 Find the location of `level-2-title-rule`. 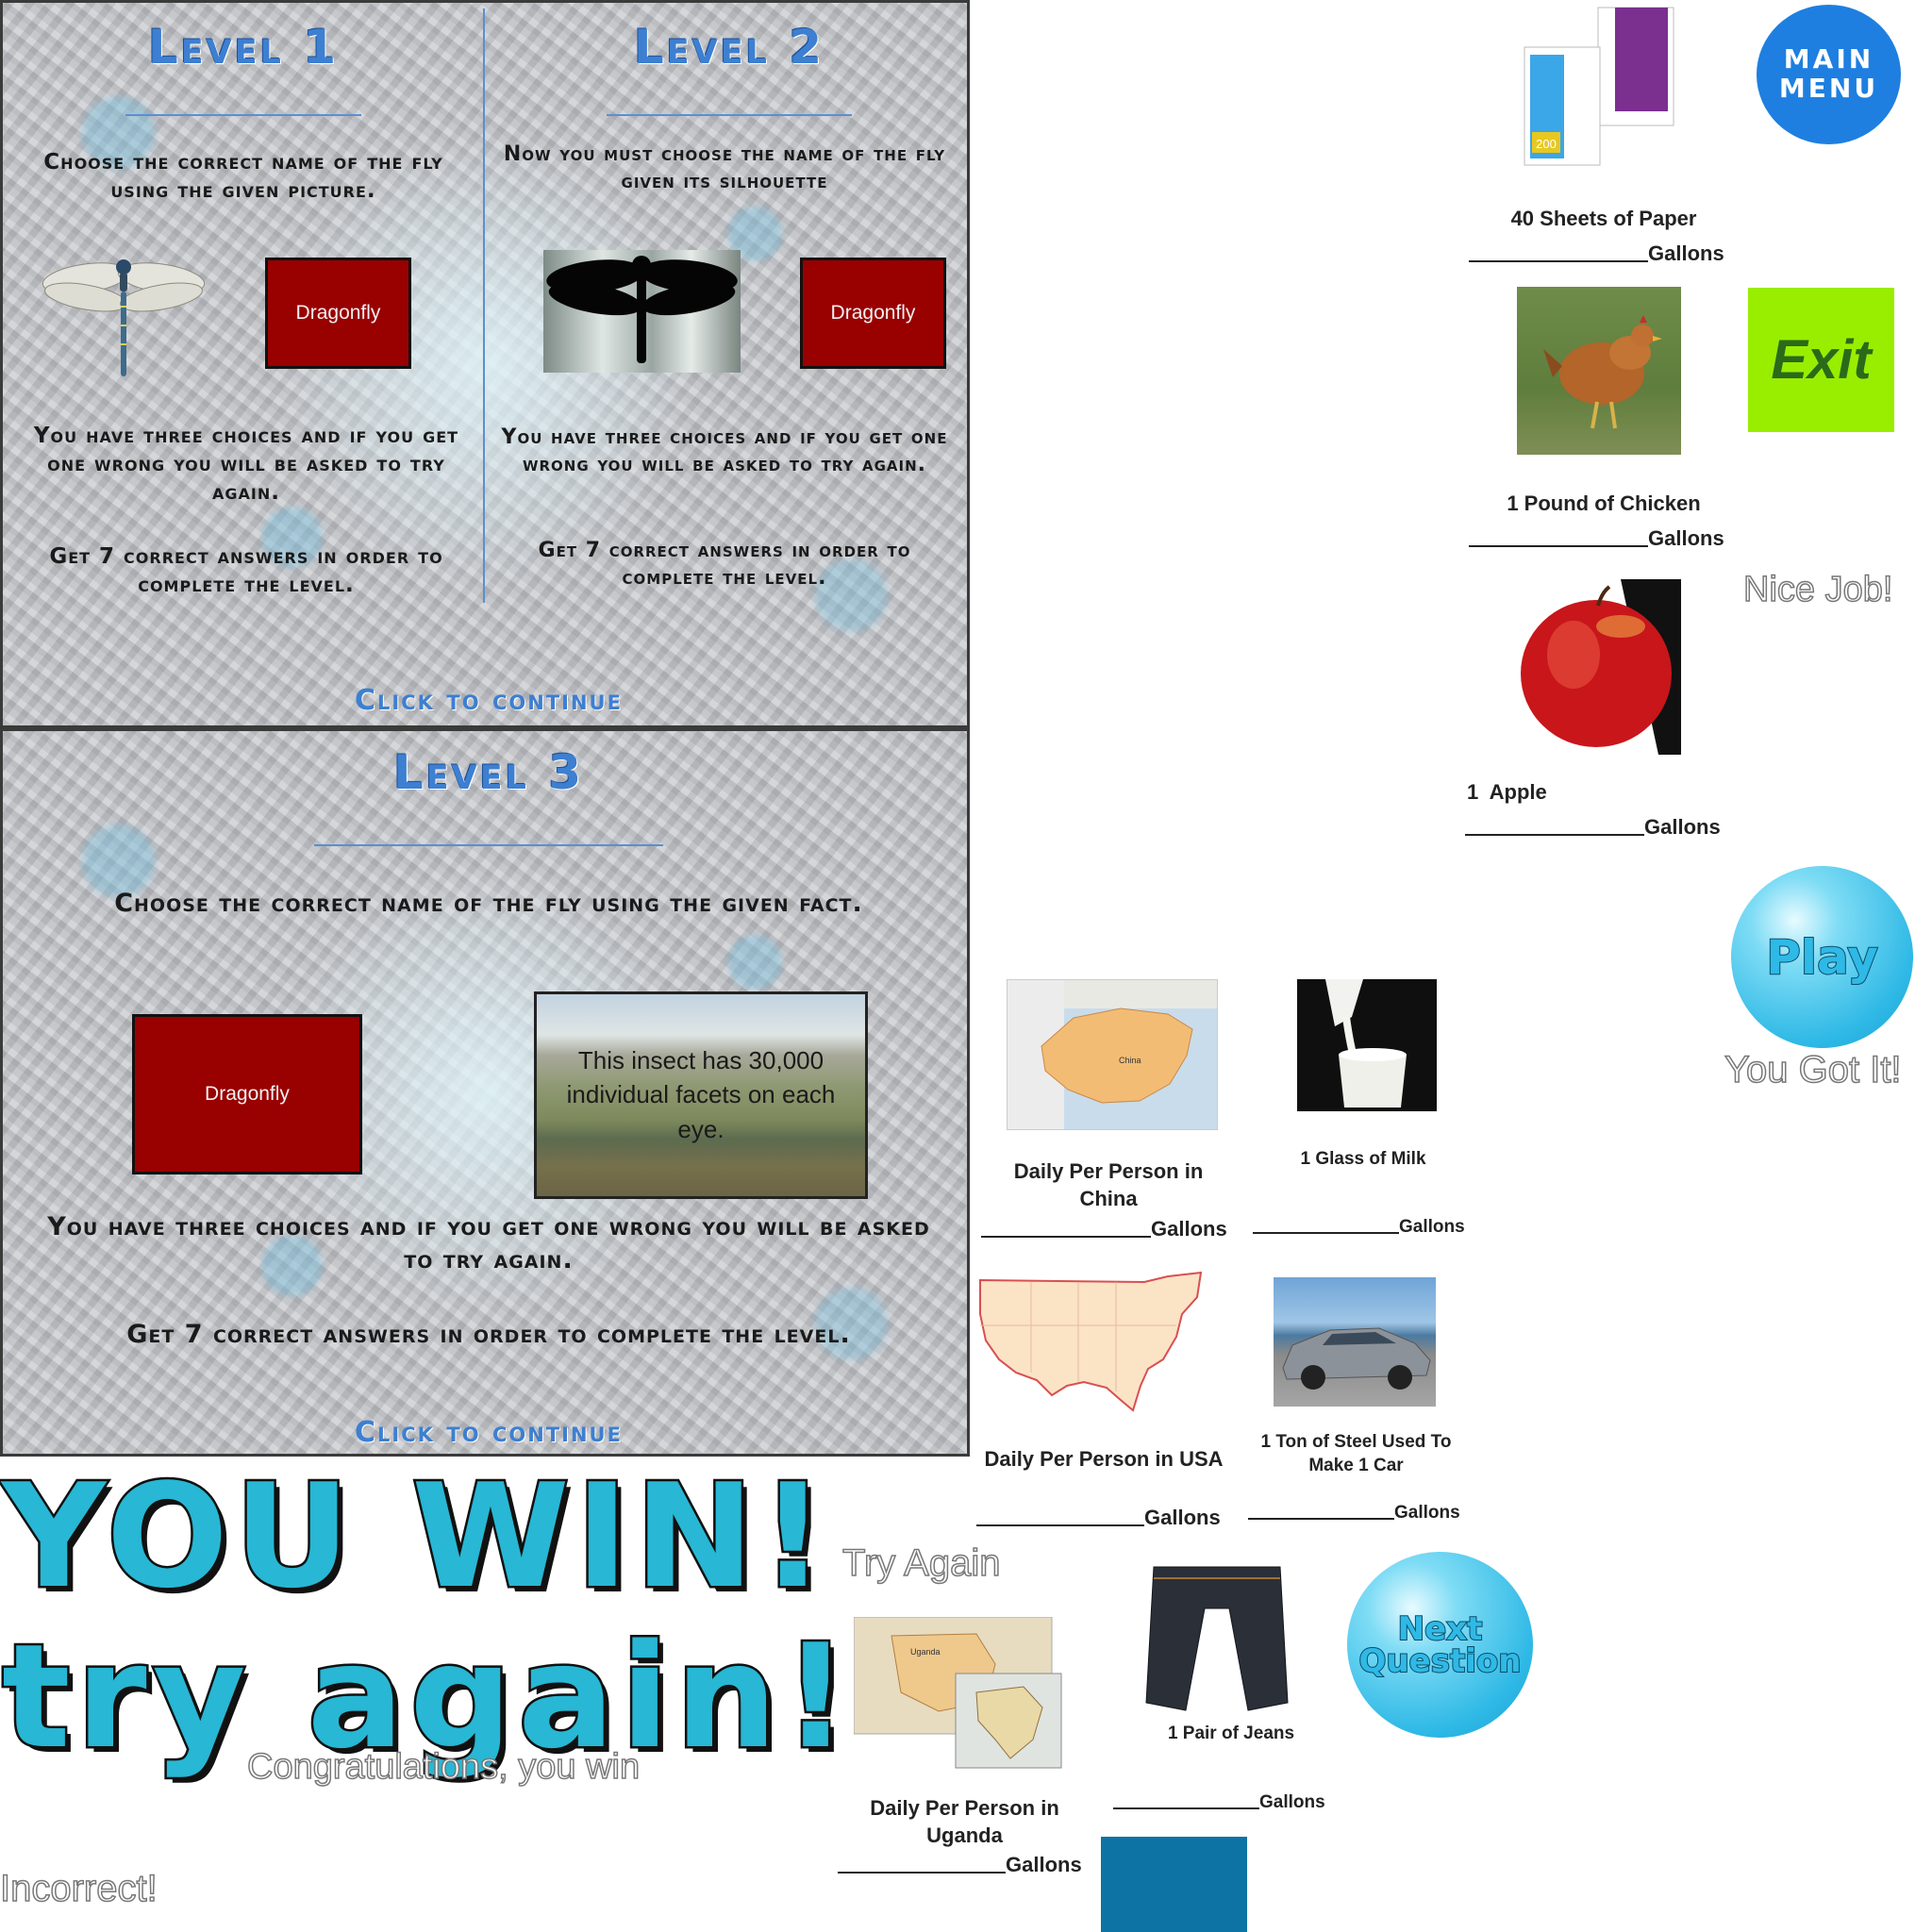

level-2-title-rule is located at coordinates (730, 115).